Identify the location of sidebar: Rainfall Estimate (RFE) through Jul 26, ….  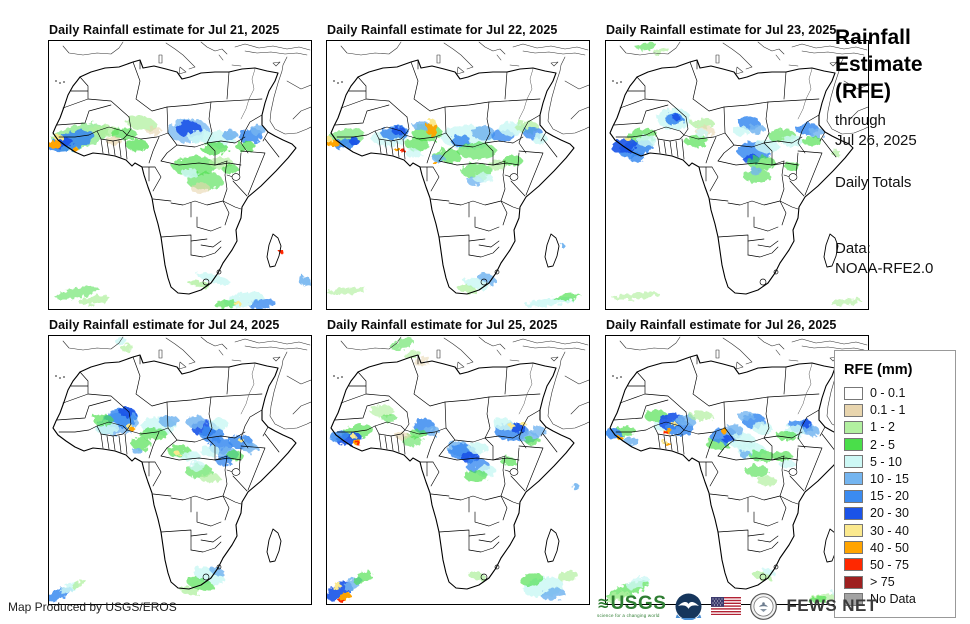
(900, 151).